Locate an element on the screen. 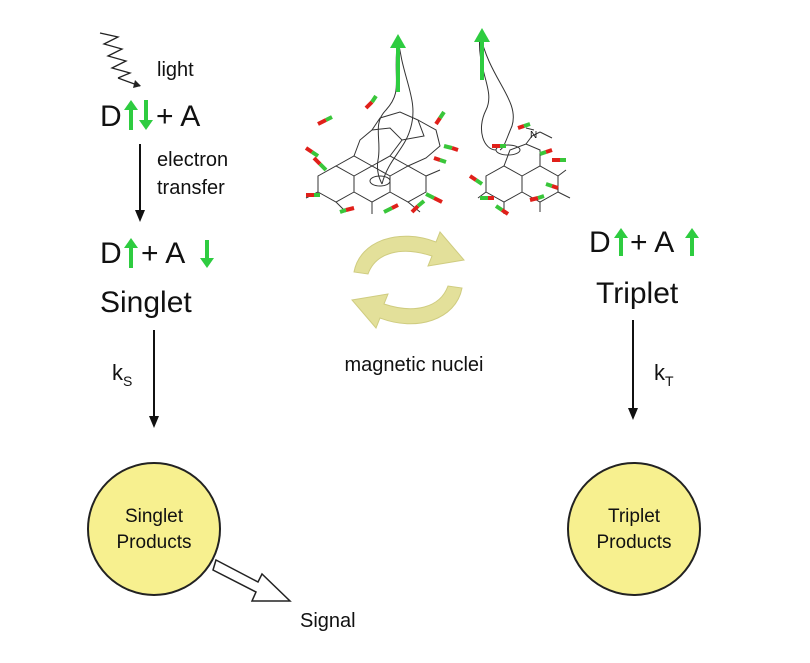 Image resolution: width=810 pixels, height=663 pixels. acceptor-molecule-illustration: N is located at coordinates (519, 122).